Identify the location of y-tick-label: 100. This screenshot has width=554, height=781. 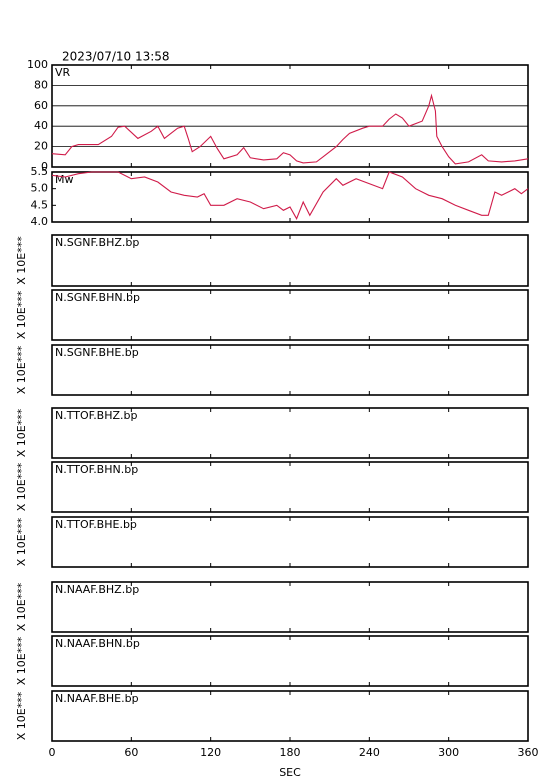
(37, 64).